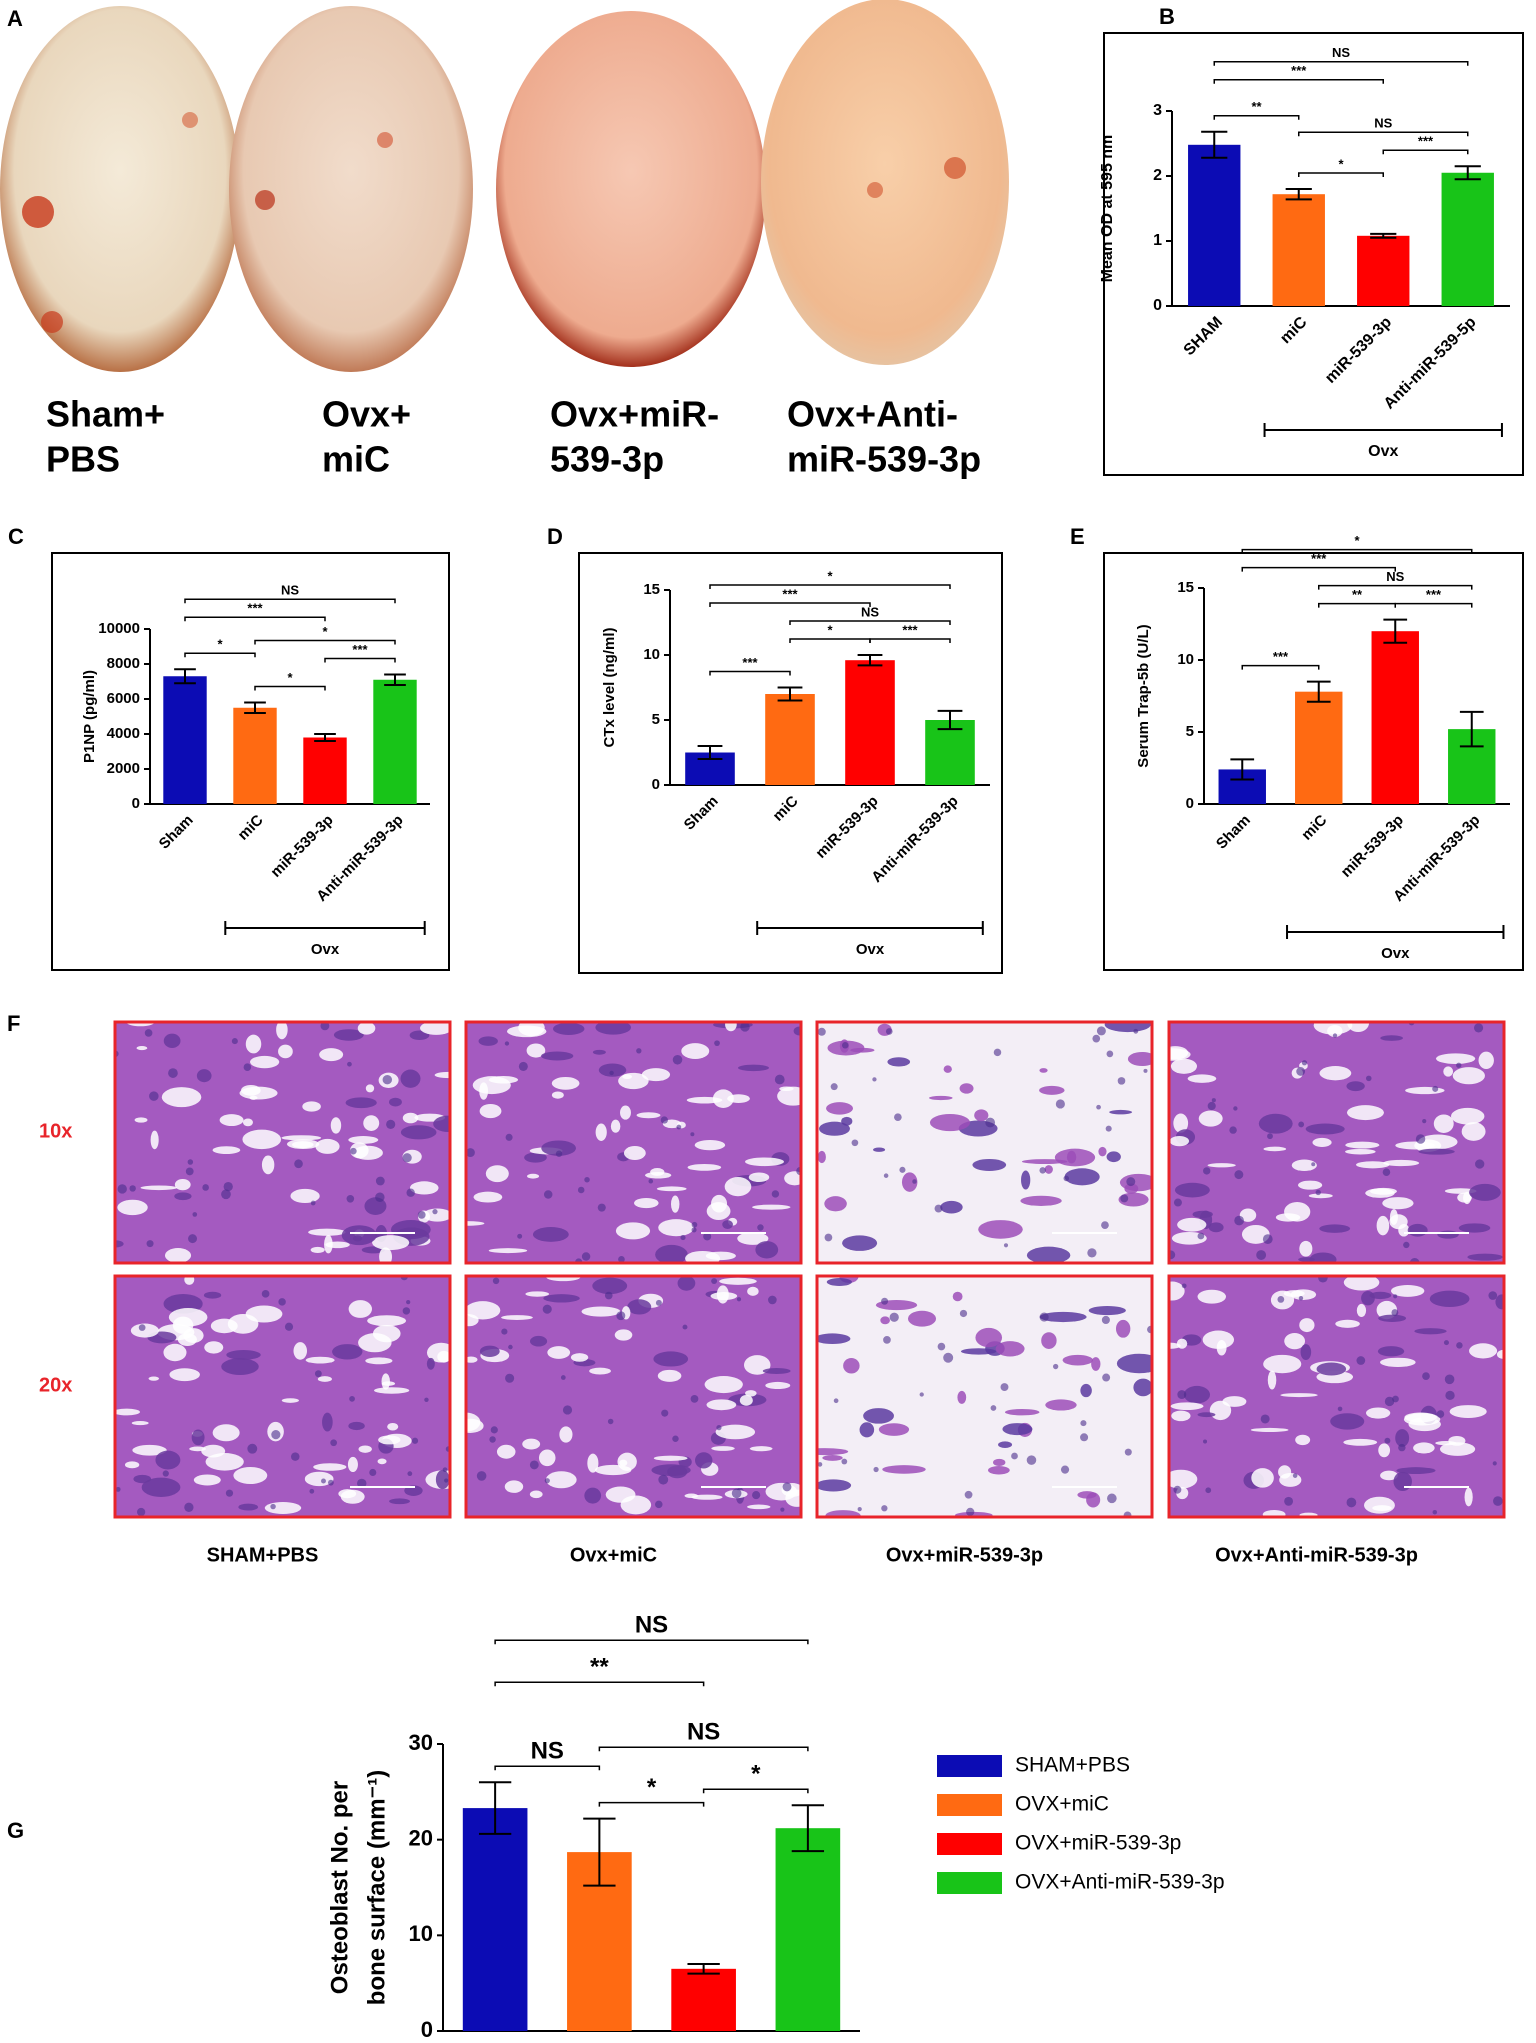 This screenshot has width=1536, height=2043. I want to click on x-tick-label: miC, so click(1314, 828).